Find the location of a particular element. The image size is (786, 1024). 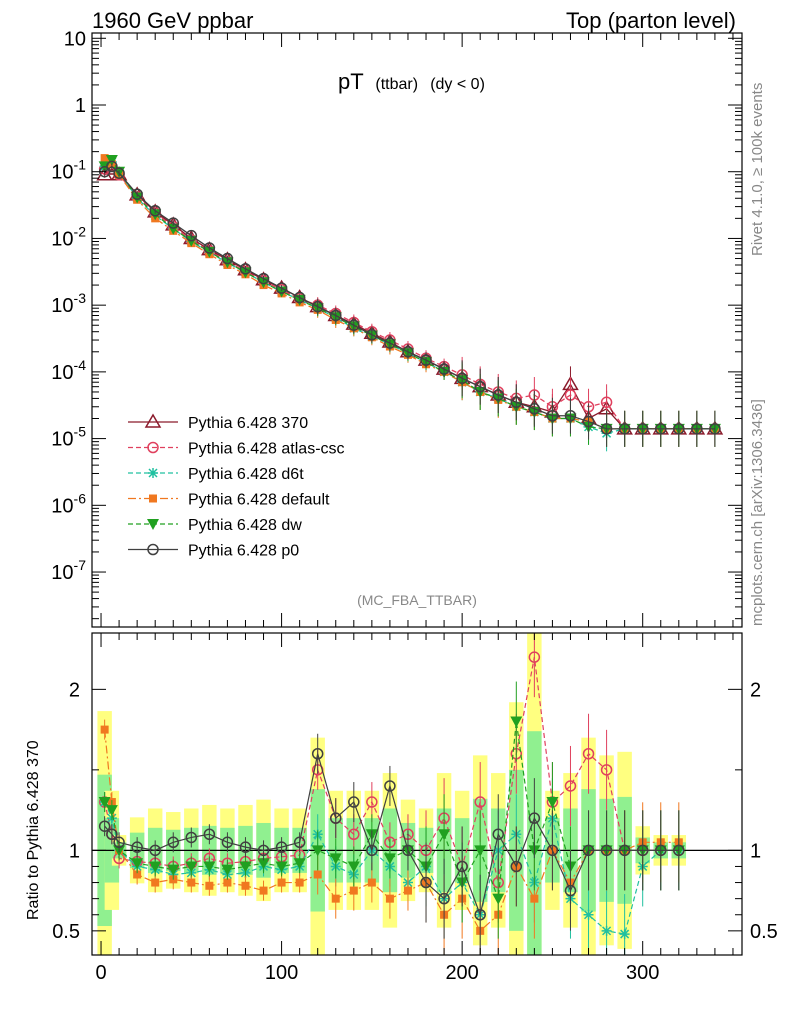

ratio-ylabel: Ratio to Pythia 6.428 370 is located at coordinates (33, 830).